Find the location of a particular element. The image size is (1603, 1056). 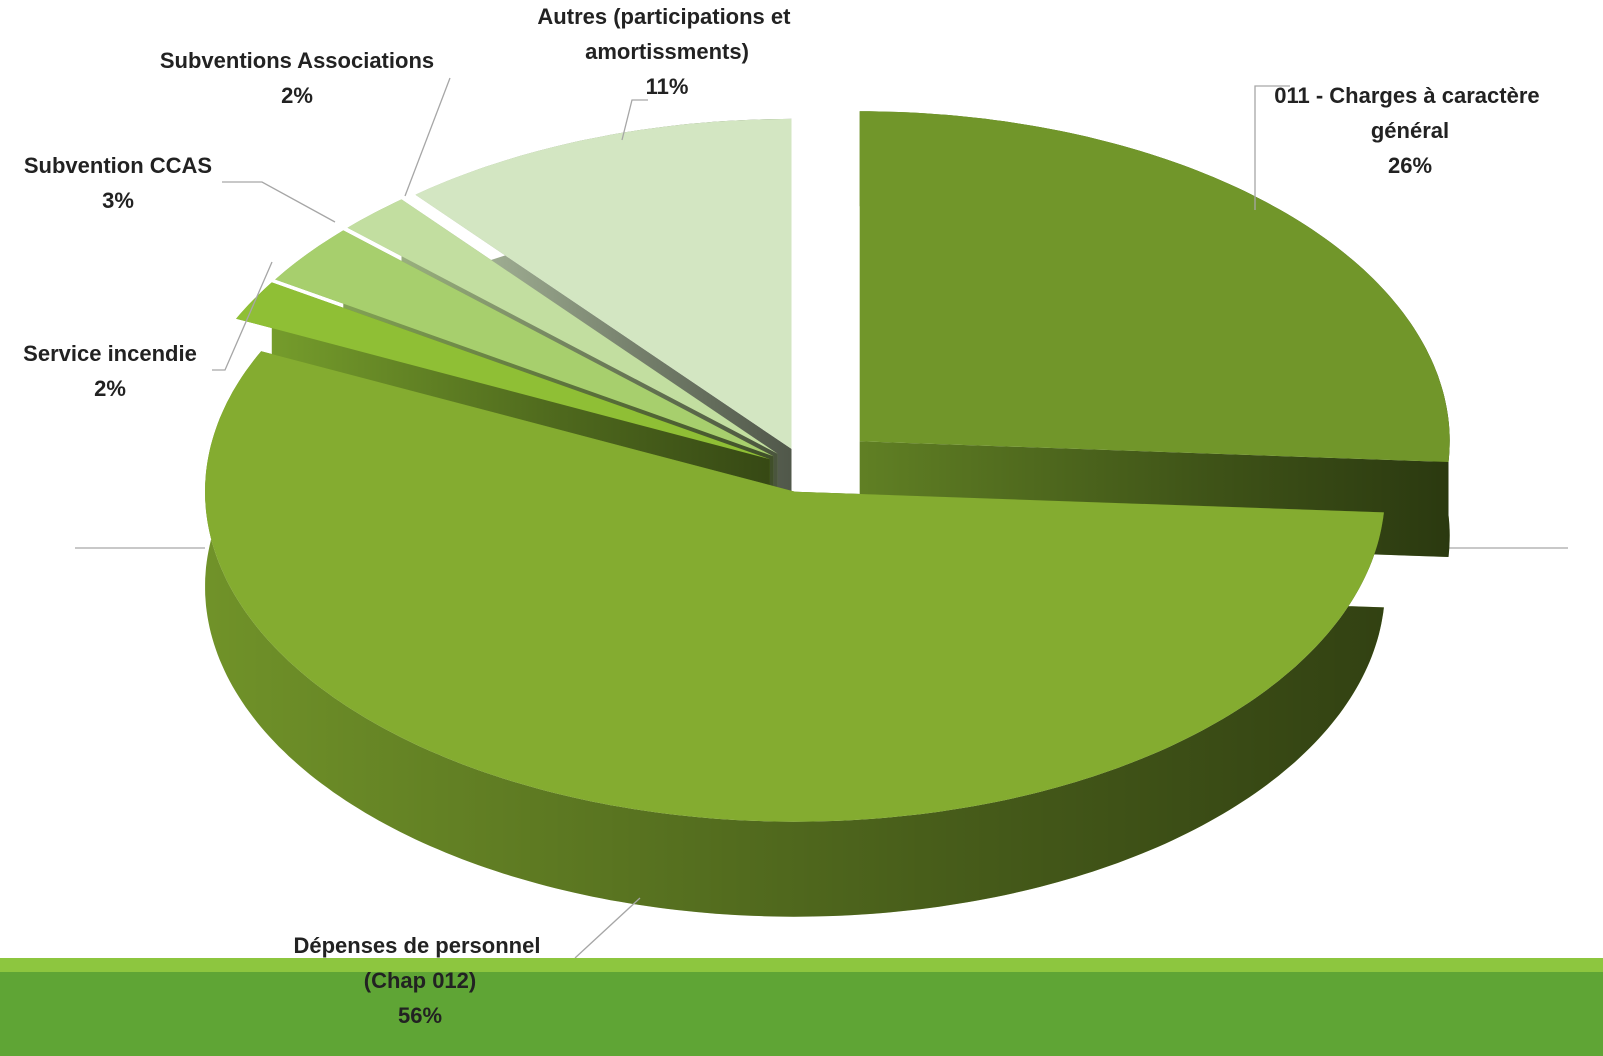

value-label: 26% is located at coordinates (1410, 165).